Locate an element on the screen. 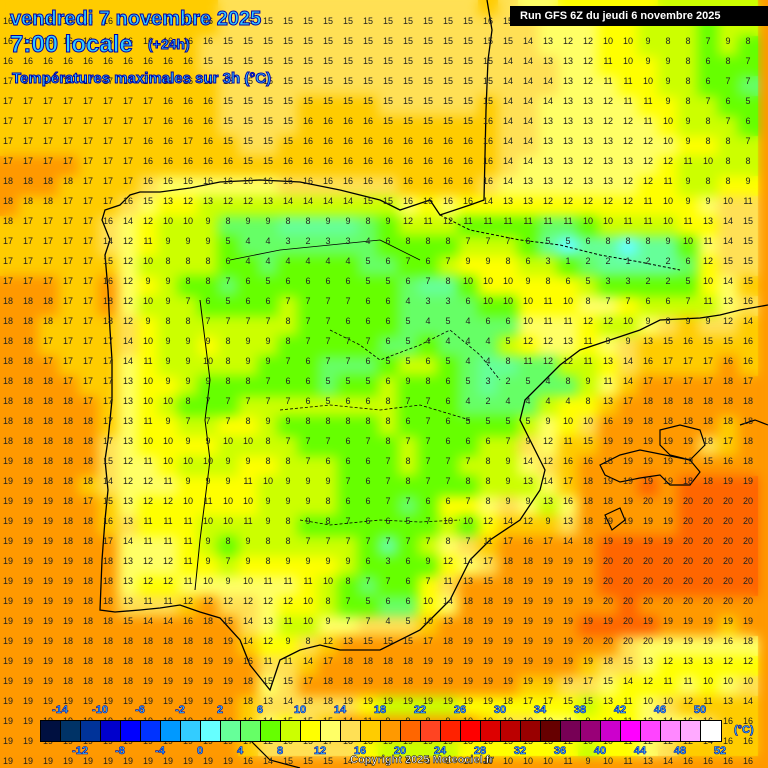 The height and width of the screenshot is (768, 768). grid-temperature-value: 2 is located at coordinates (648, 261).